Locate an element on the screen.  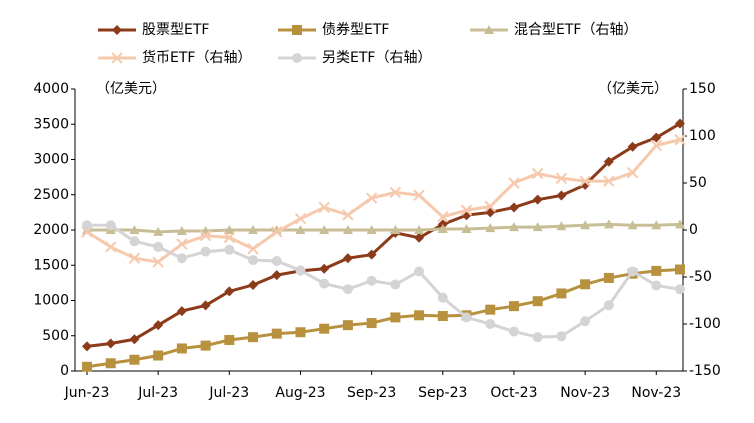
legend-label: 混合型ETF（右轴） is located at coordinates (575, 30).